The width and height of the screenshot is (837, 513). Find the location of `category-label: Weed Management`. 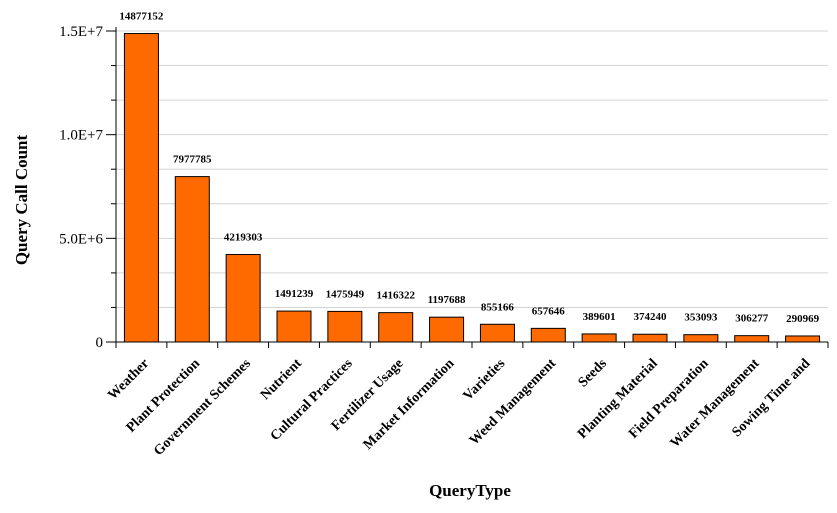

category-label: Weed Management is located at coordinates (513, 402).